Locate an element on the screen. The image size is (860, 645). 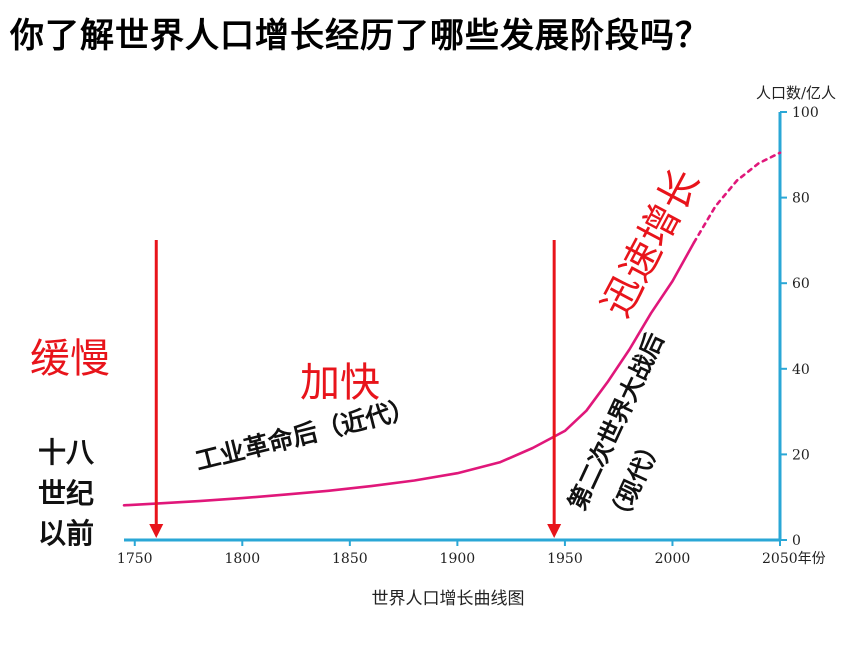
y-tick-label: 60 is located at coordinates (801, 284).